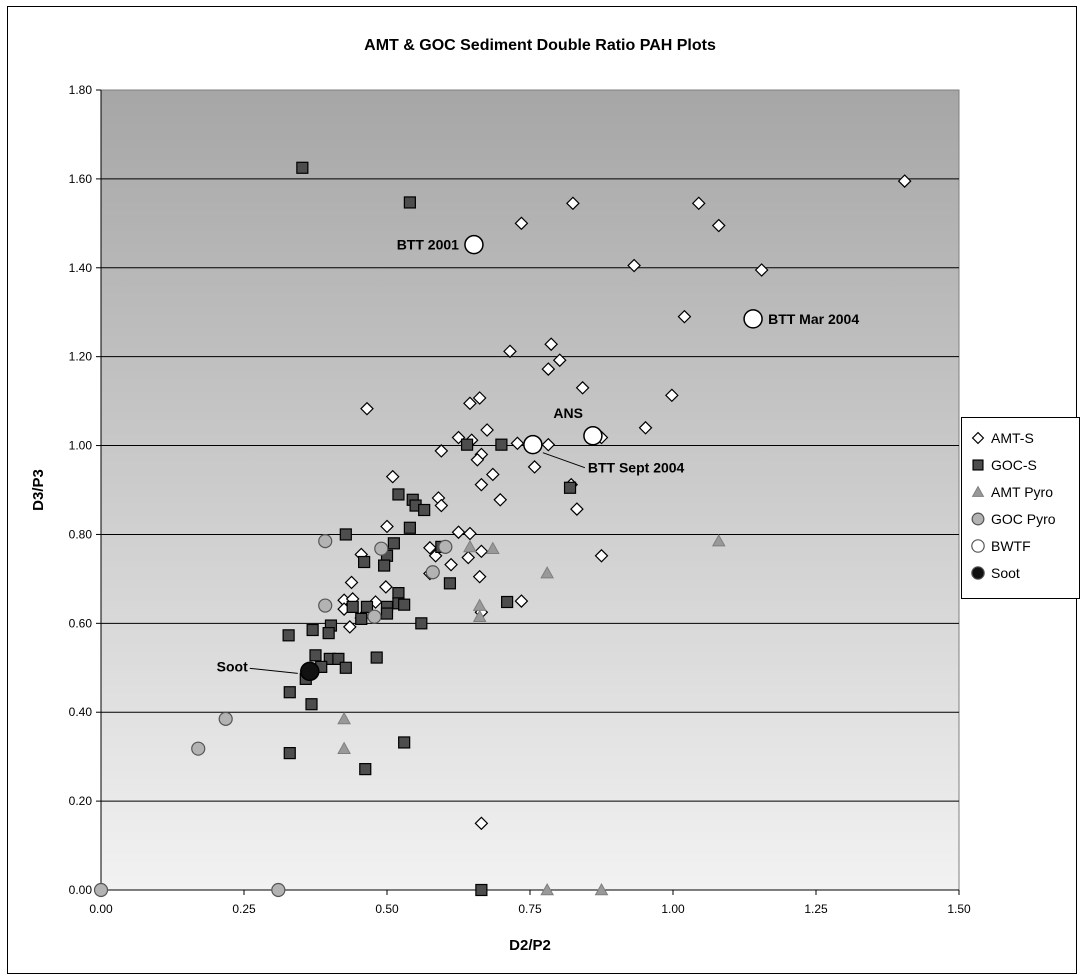 This screenshot has height=978, width=1081. Describe the element at coordinates (38, 490) in the screenshot. I see `y-axis-label: D3/P3` at that location.